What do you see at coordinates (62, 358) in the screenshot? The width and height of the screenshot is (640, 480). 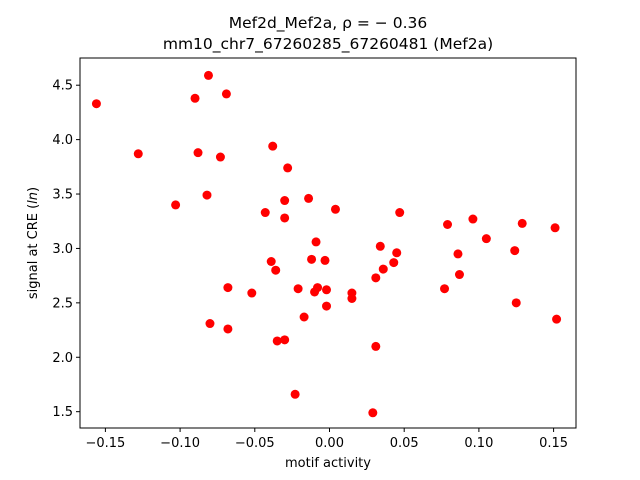 I see `y-tick-label: 2.0` at bounding box center [62, 358].